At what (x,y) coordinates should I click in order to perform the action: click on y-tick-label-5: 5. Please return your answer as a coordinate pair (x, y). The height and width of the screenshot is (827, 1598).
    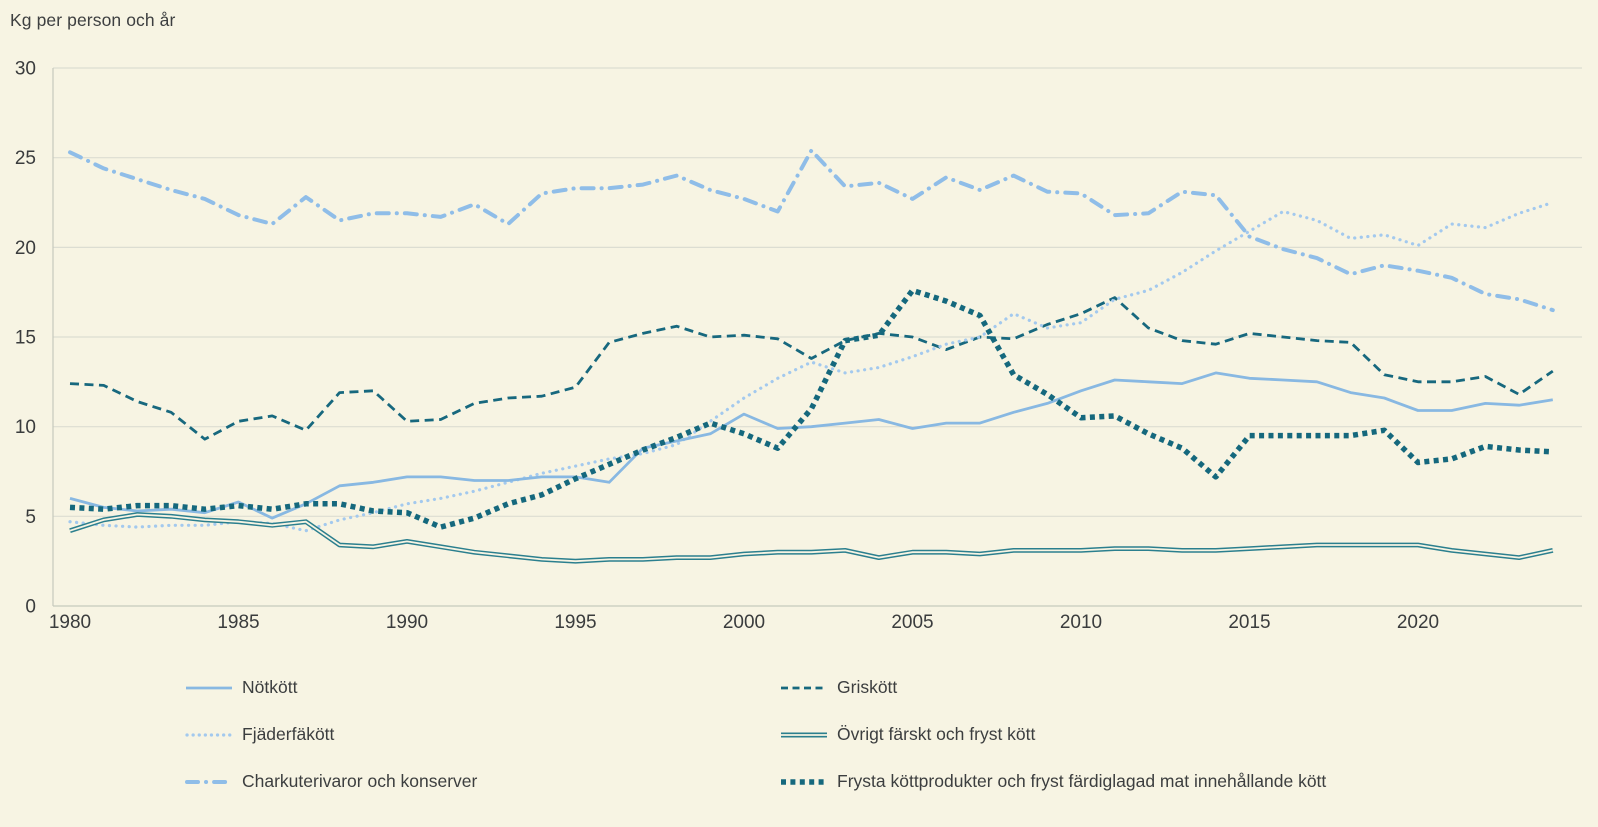
    Looking at the image, I should click on (30, 517).